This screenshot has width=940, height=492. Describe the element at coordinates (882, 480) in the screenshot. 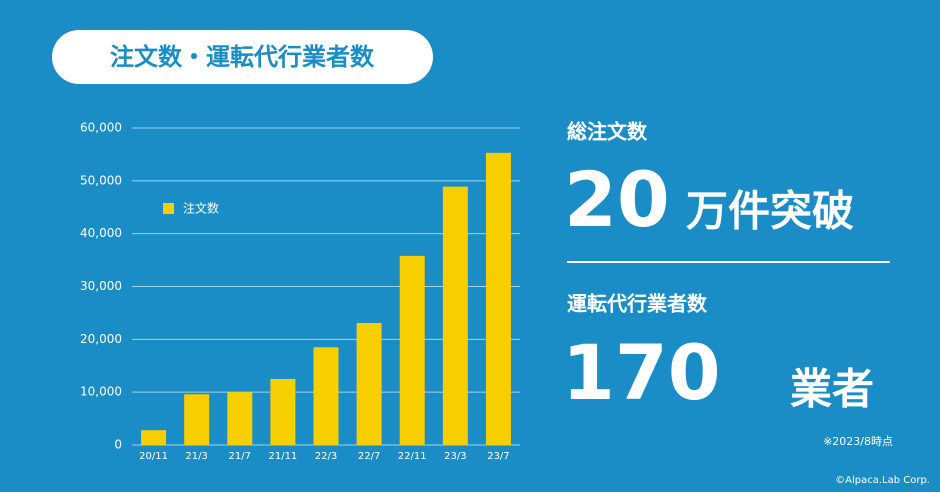

I see `copyright: ©Alpaca.Lab Corp.` at that location.